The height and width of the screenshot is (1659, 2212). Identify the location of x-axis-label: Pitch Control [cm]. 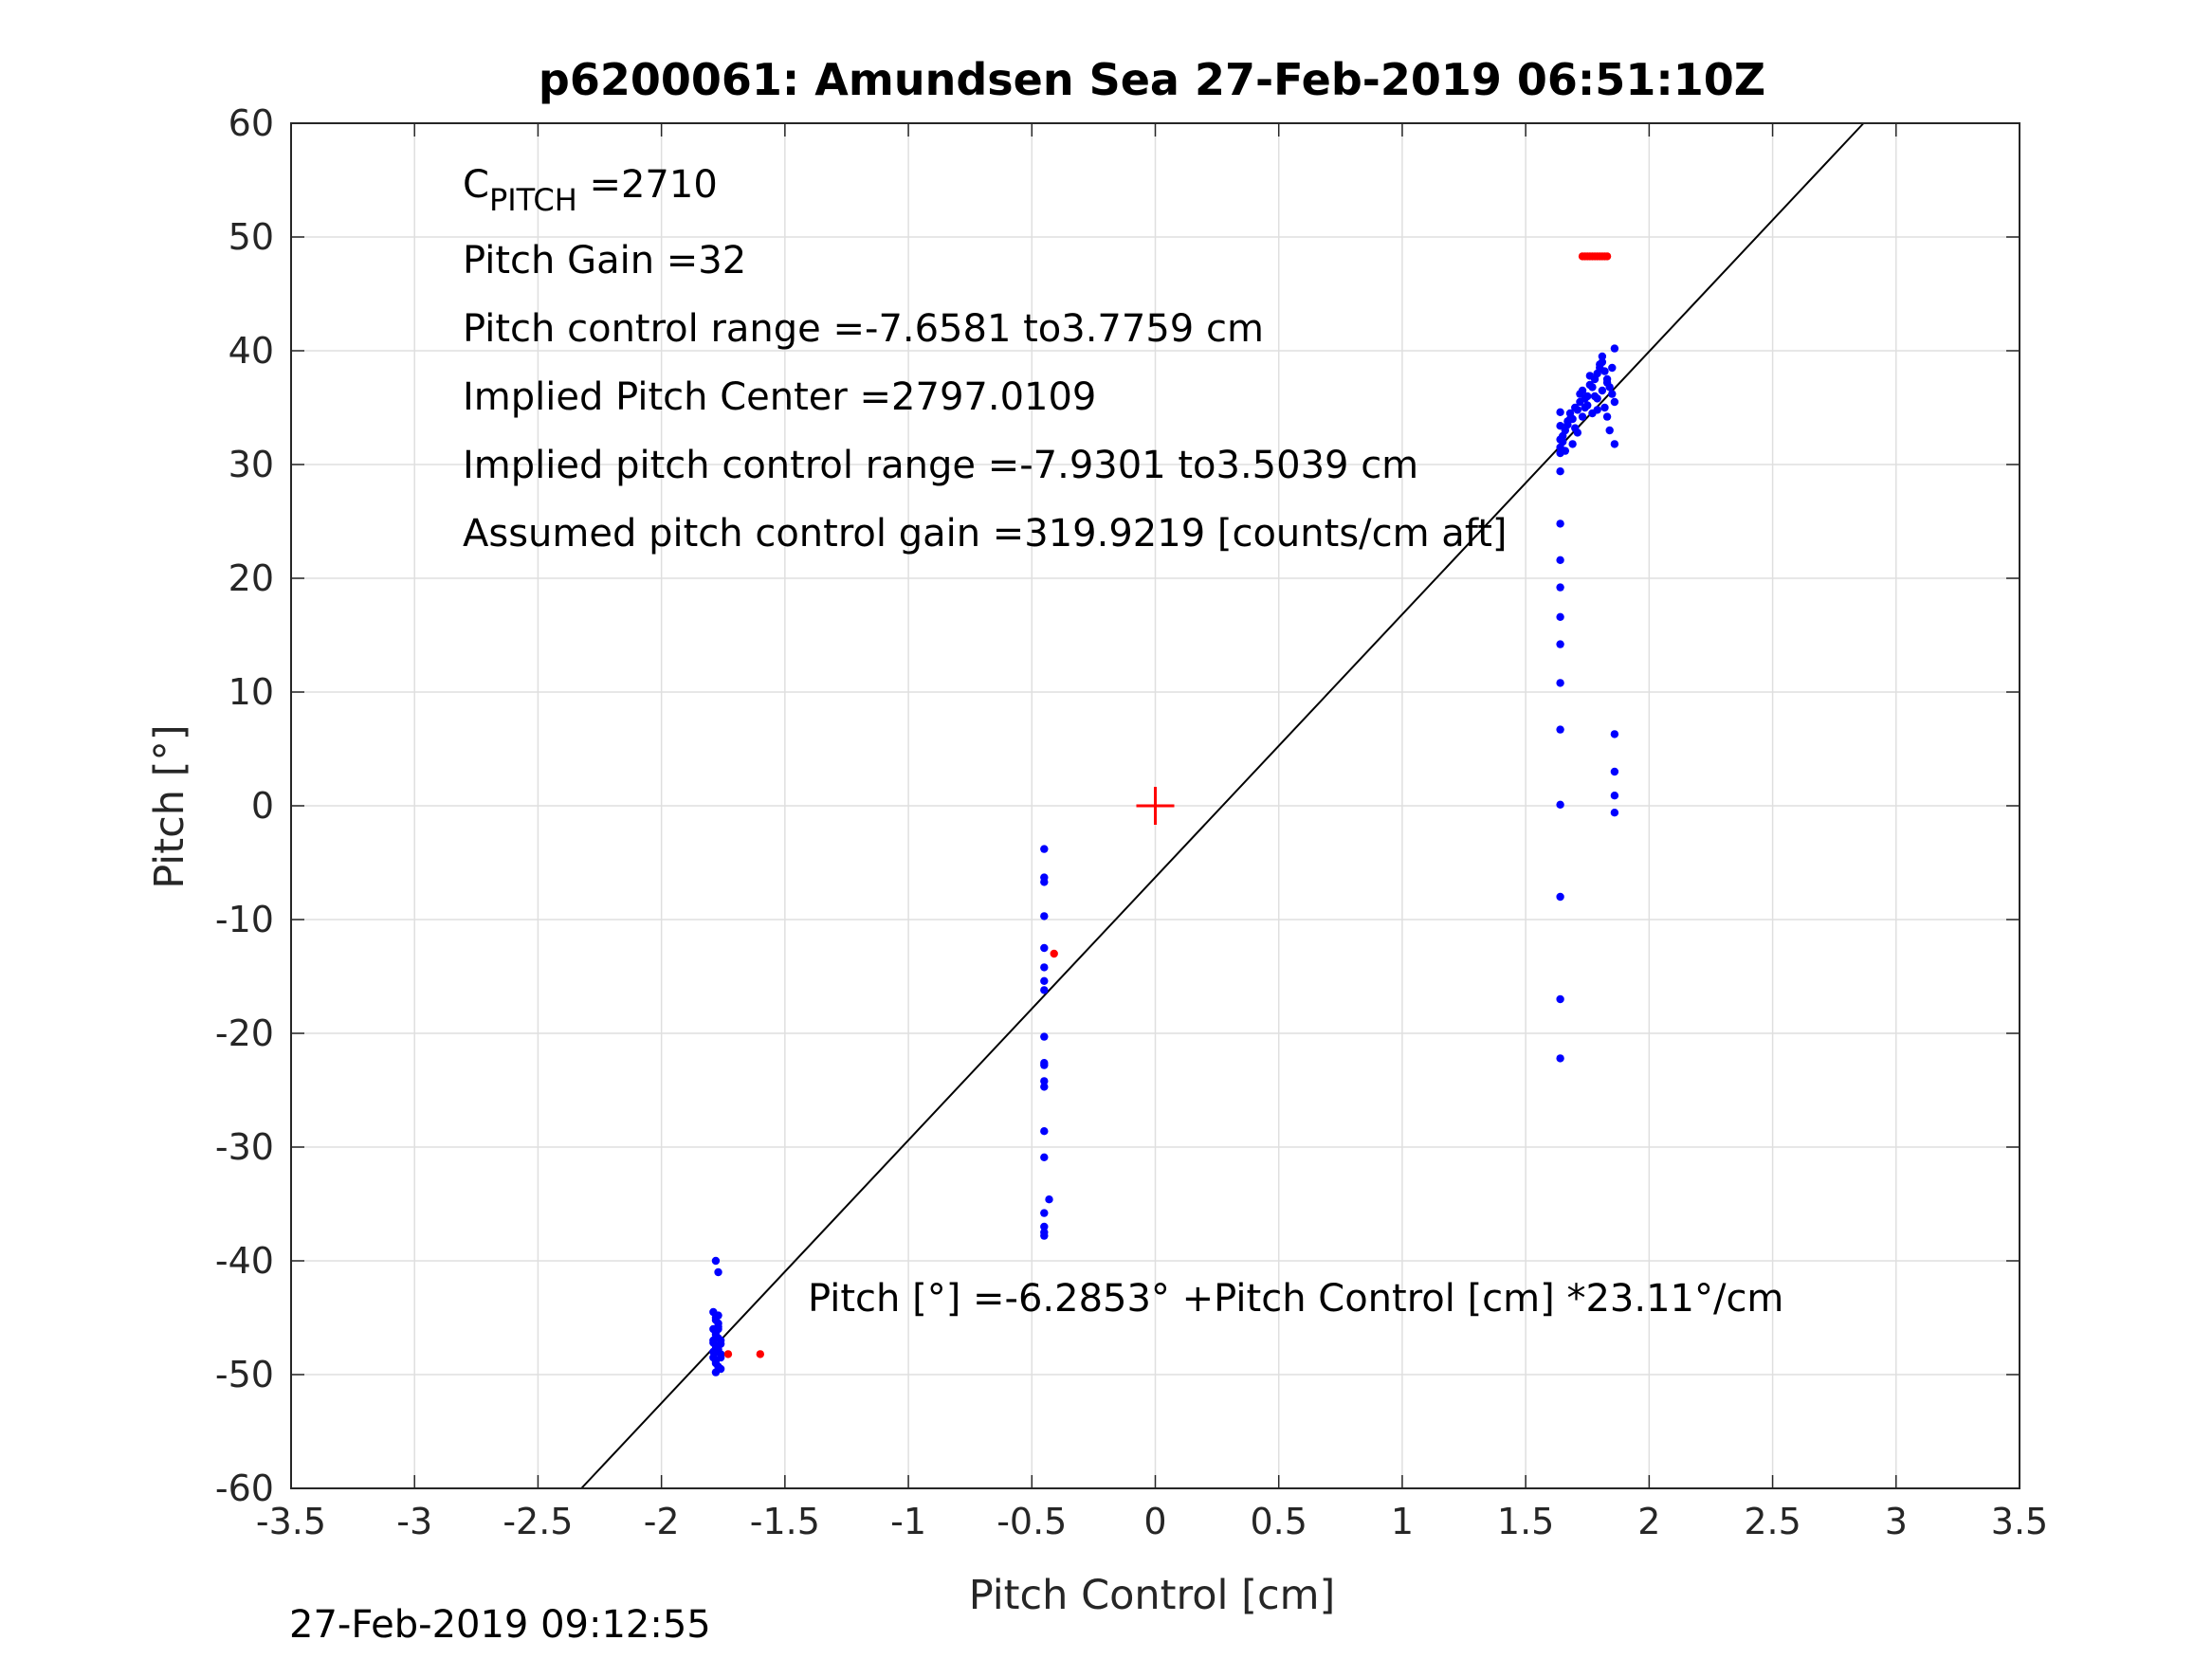
(1152, 1595).